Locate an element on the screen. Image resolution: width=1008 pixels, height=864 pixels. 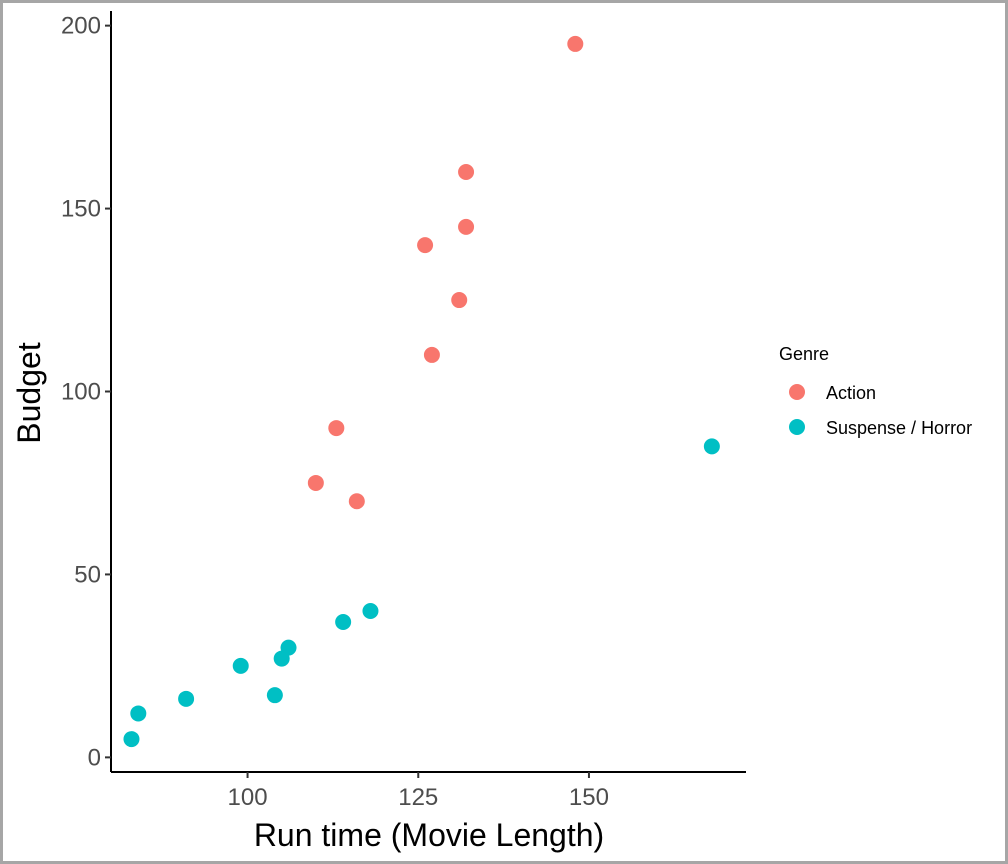
legend: Genre Action Suspense / Horror is located at coordinates (875, 391).